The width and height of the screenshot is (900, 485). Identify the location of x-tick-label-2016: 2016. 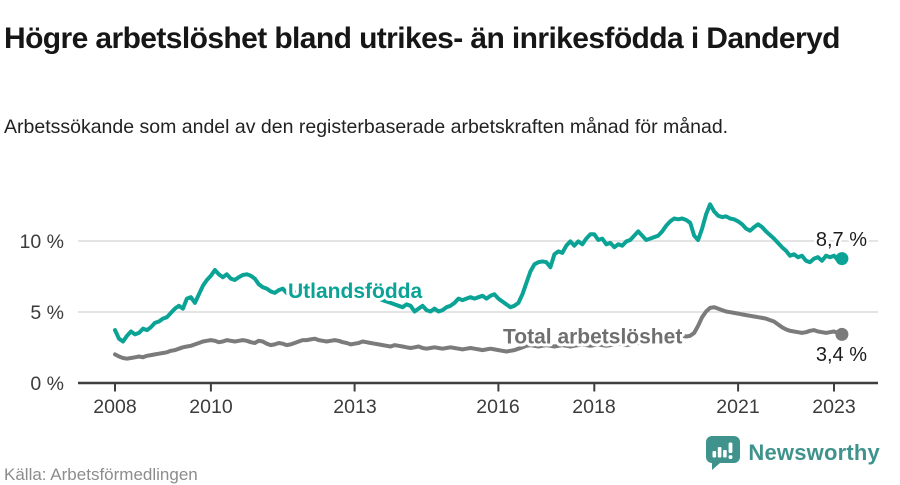
(497, 407).